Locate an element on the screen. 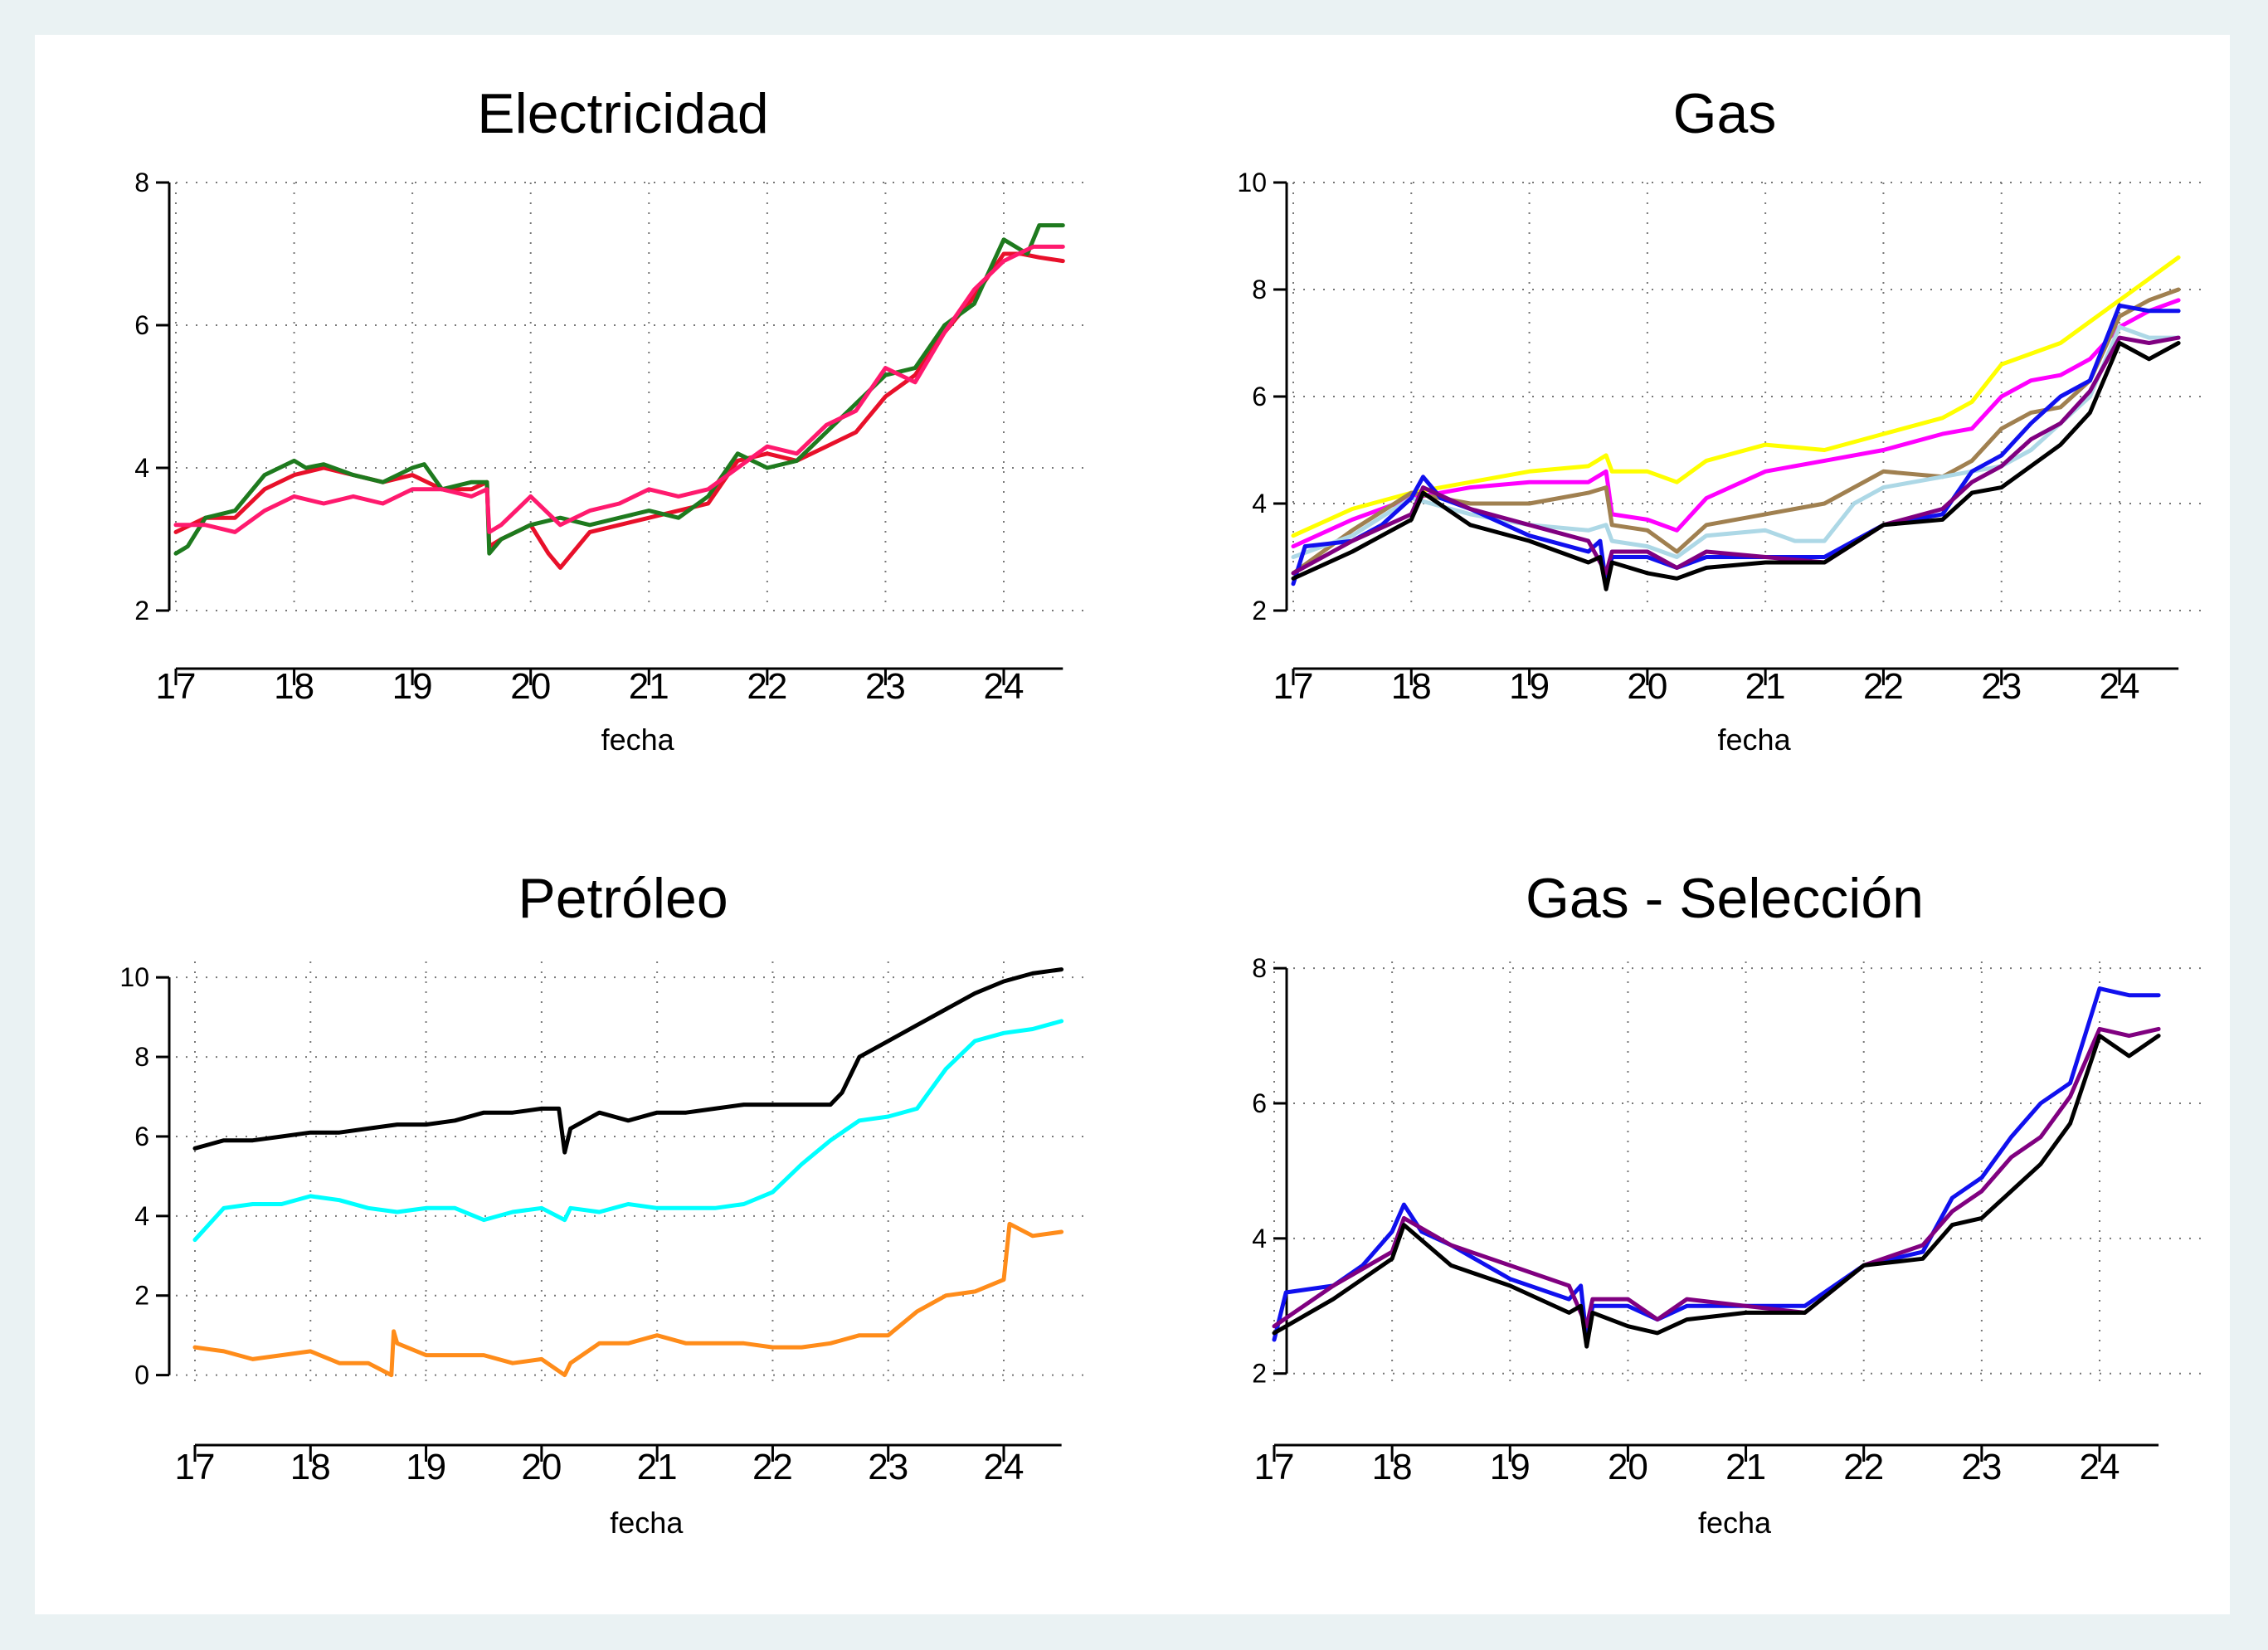  chart-title: Petróleo is located at coordinates (623, 899).